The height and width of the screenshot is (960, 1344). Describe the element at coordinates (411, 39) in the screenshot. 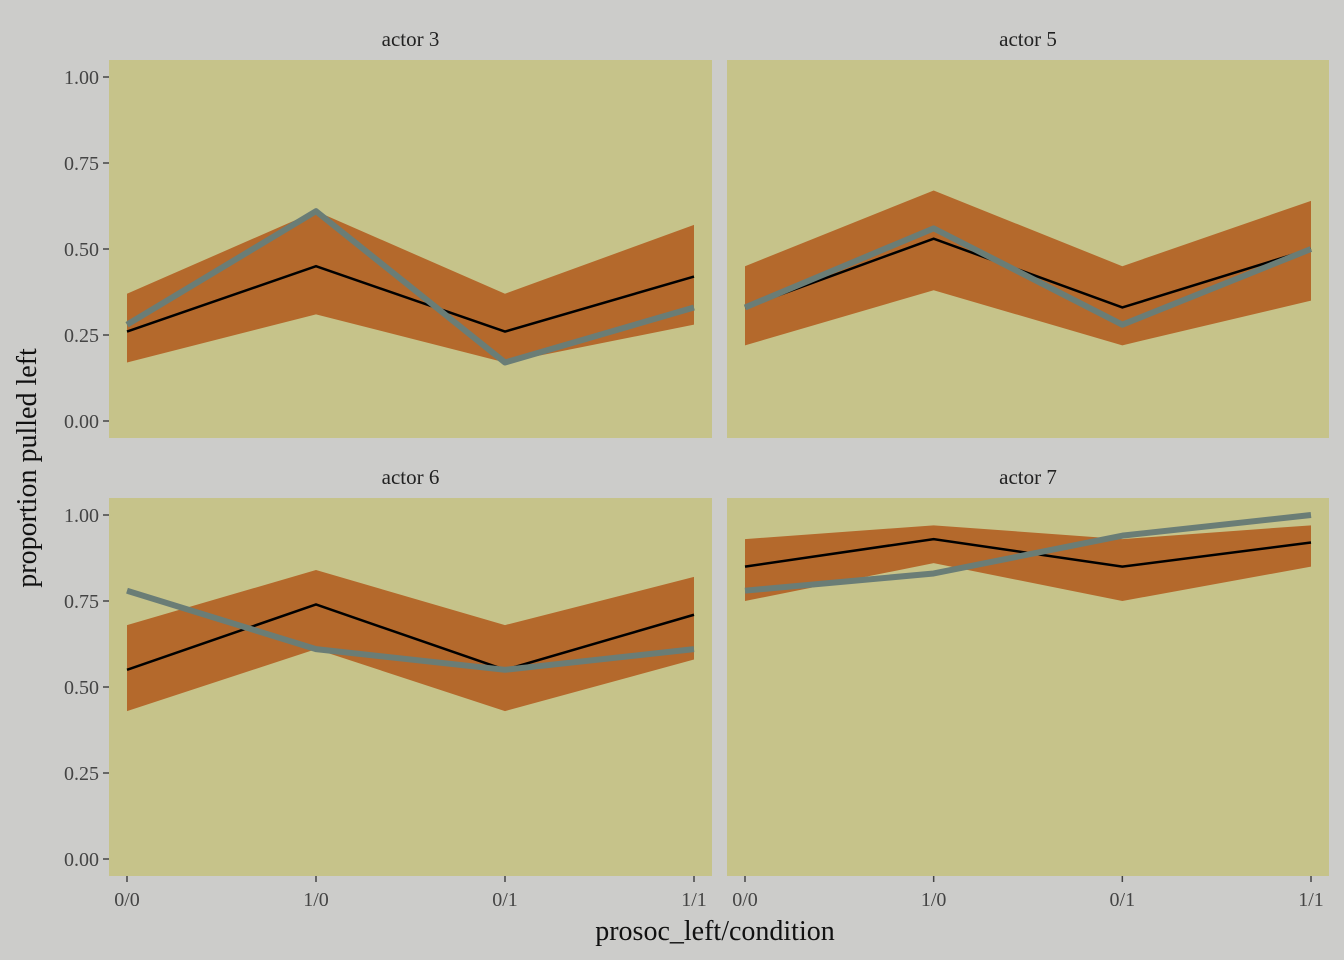

I see `strip-label: actor 3` at that location.